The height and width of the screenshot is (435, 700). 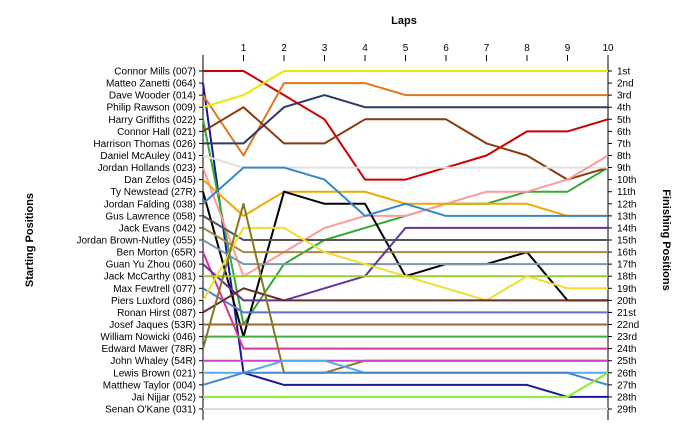 What do you see at coordinates (406, 48) in the screenshot?
I see `lap-tick-label: 5` at bounding box center [406, 48].